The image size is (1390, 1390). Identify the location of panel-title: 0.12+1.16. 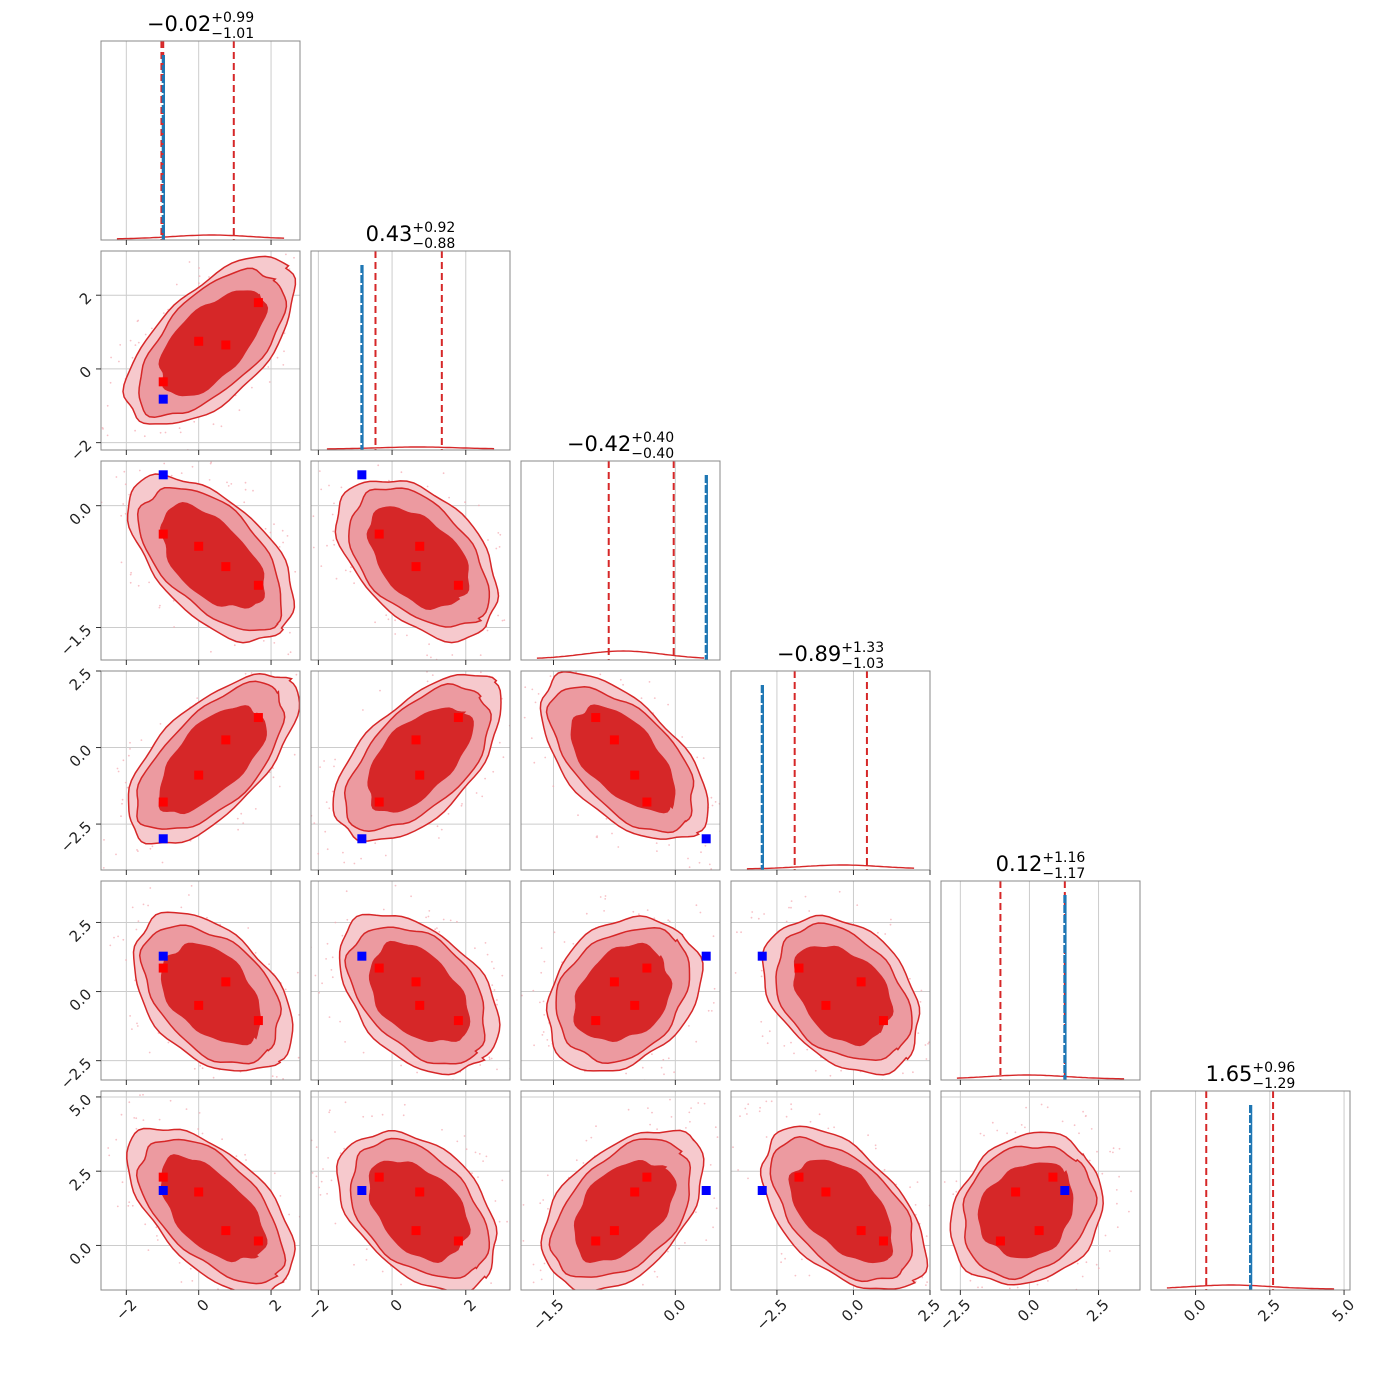
(1041, 863).